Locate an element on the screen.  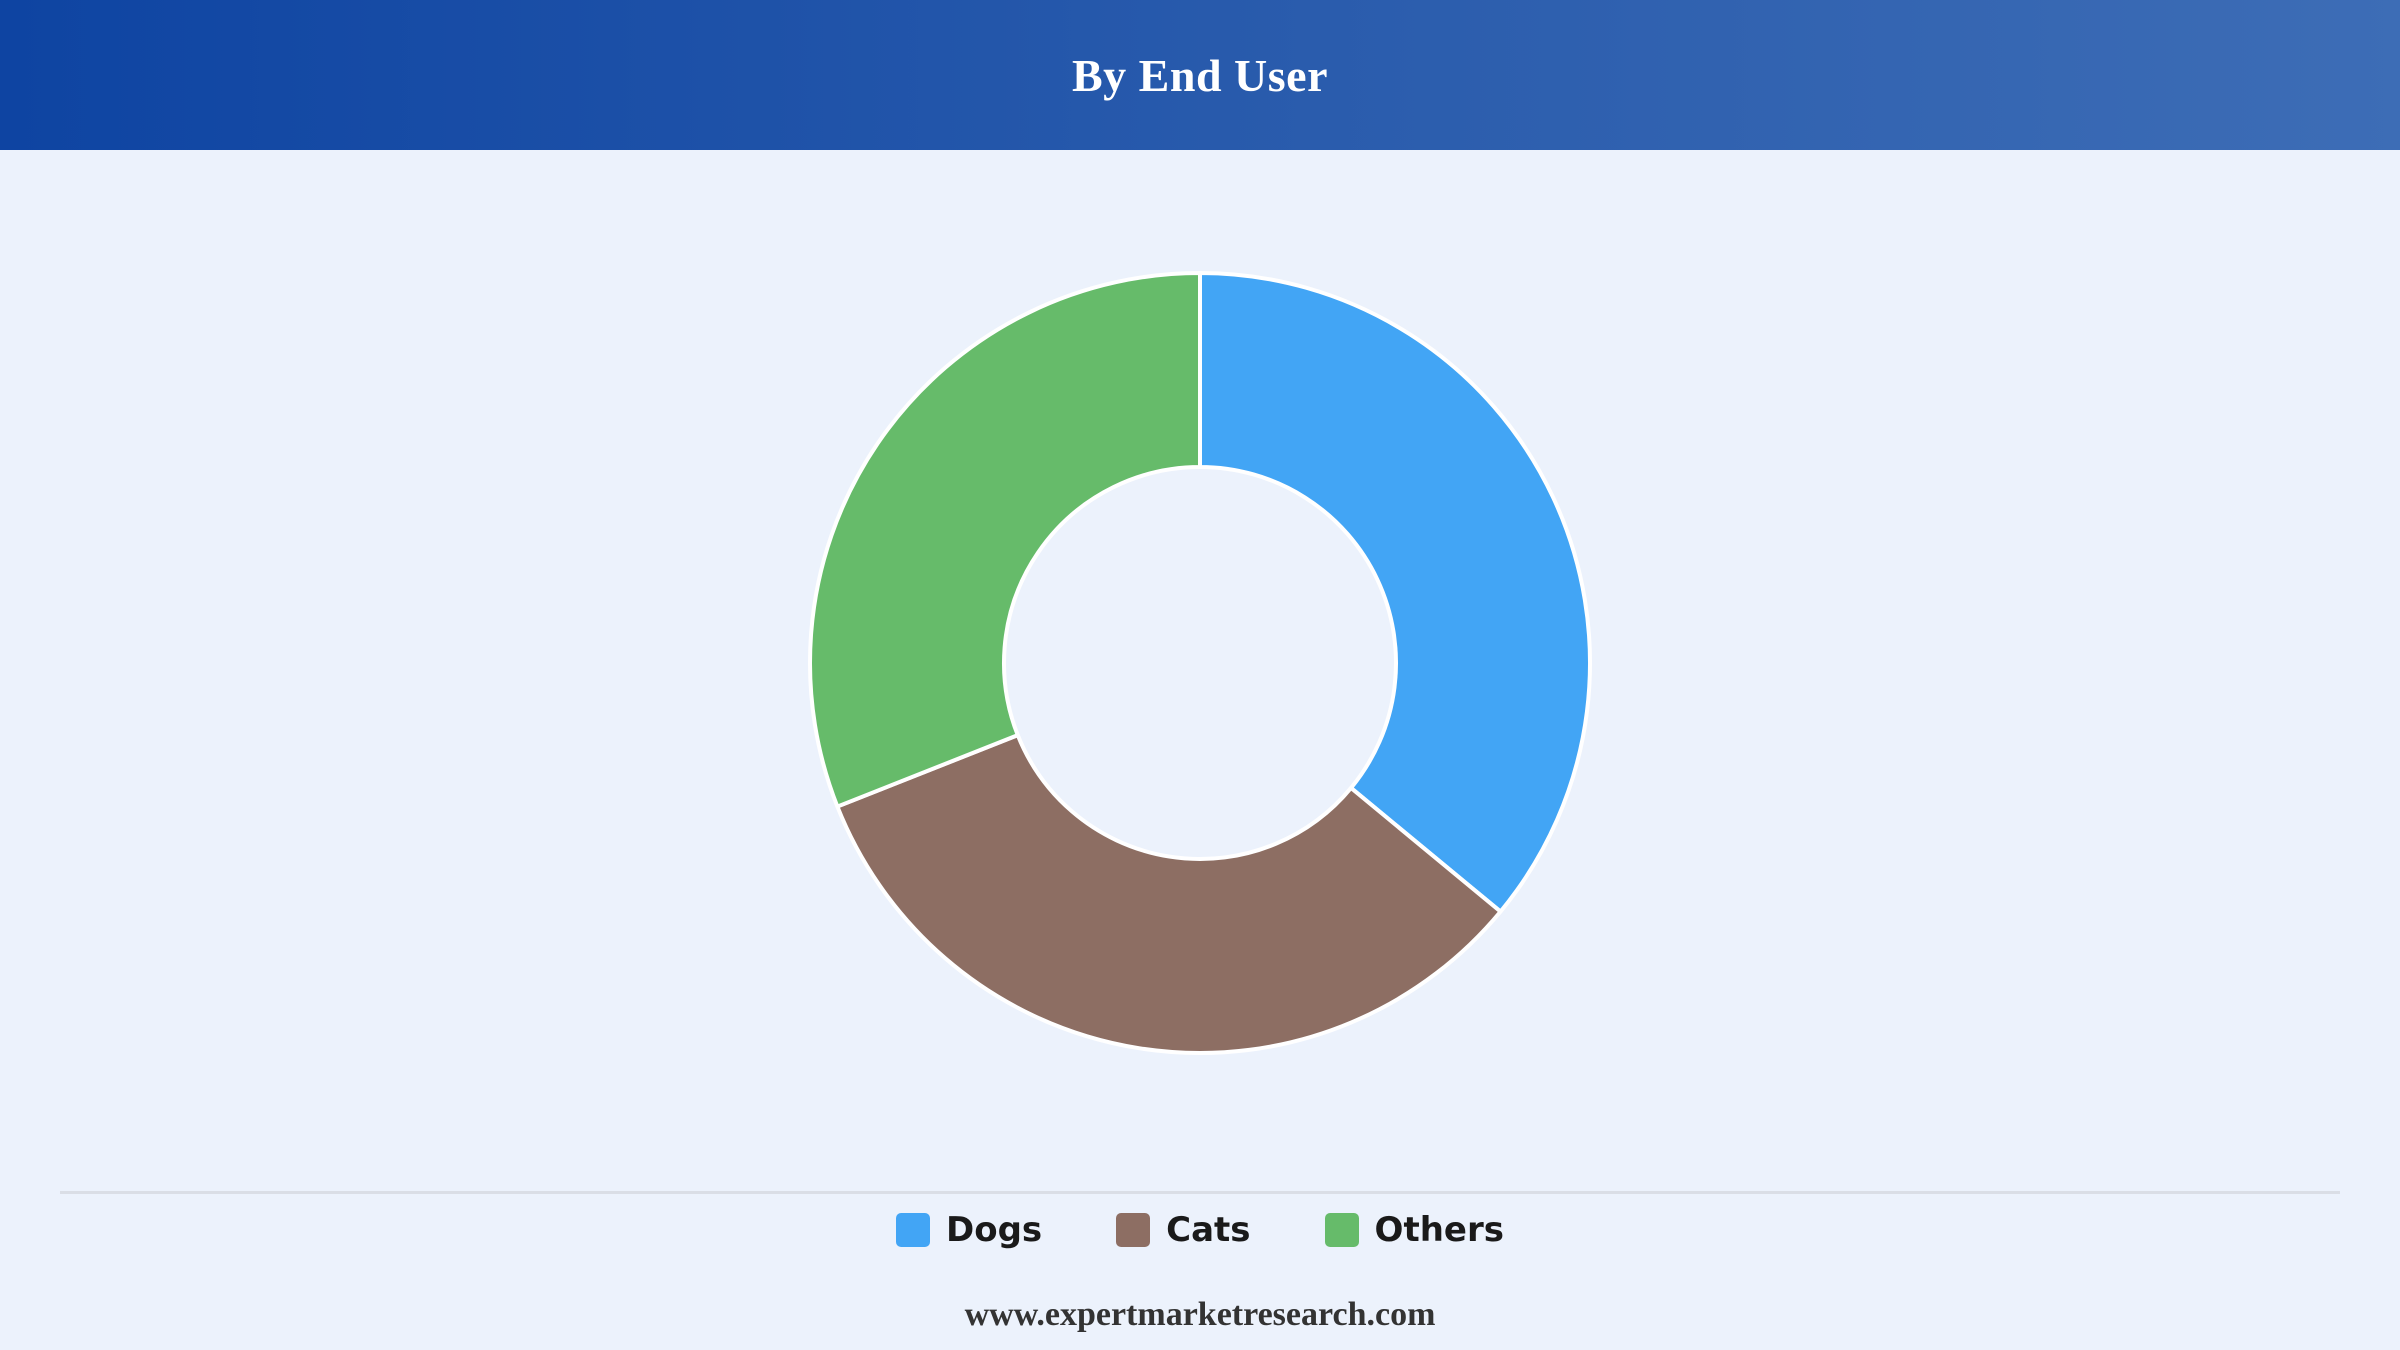
donut-slice-others is located at coordinates (1005, 540).